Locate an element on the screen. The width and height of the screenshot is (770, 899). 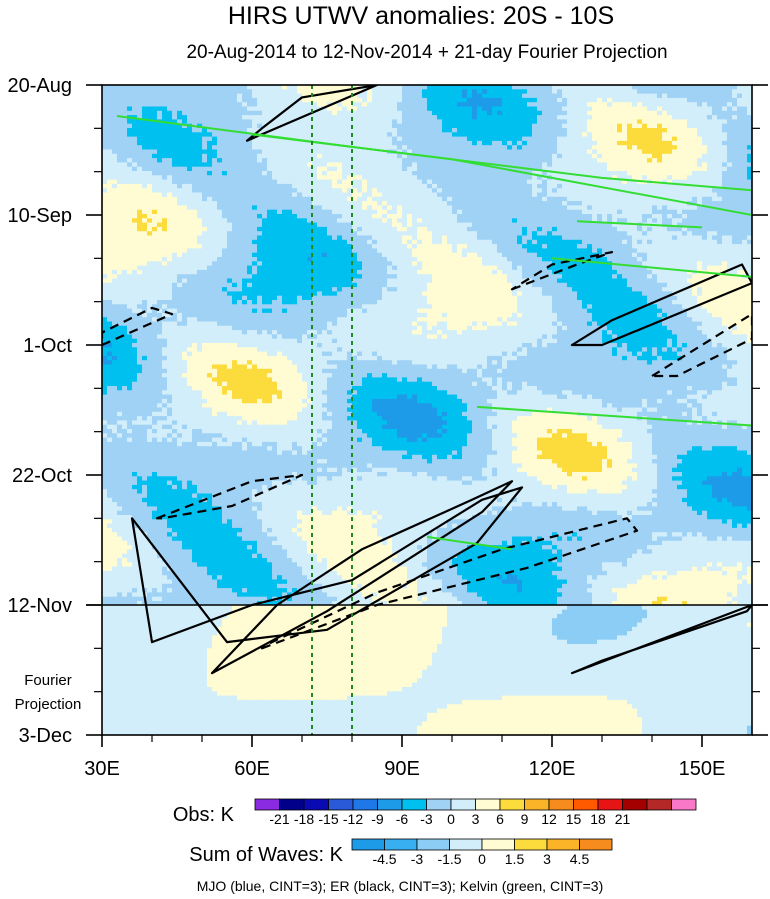
obs-level-label: -6 is located at coordinates (402, 819).